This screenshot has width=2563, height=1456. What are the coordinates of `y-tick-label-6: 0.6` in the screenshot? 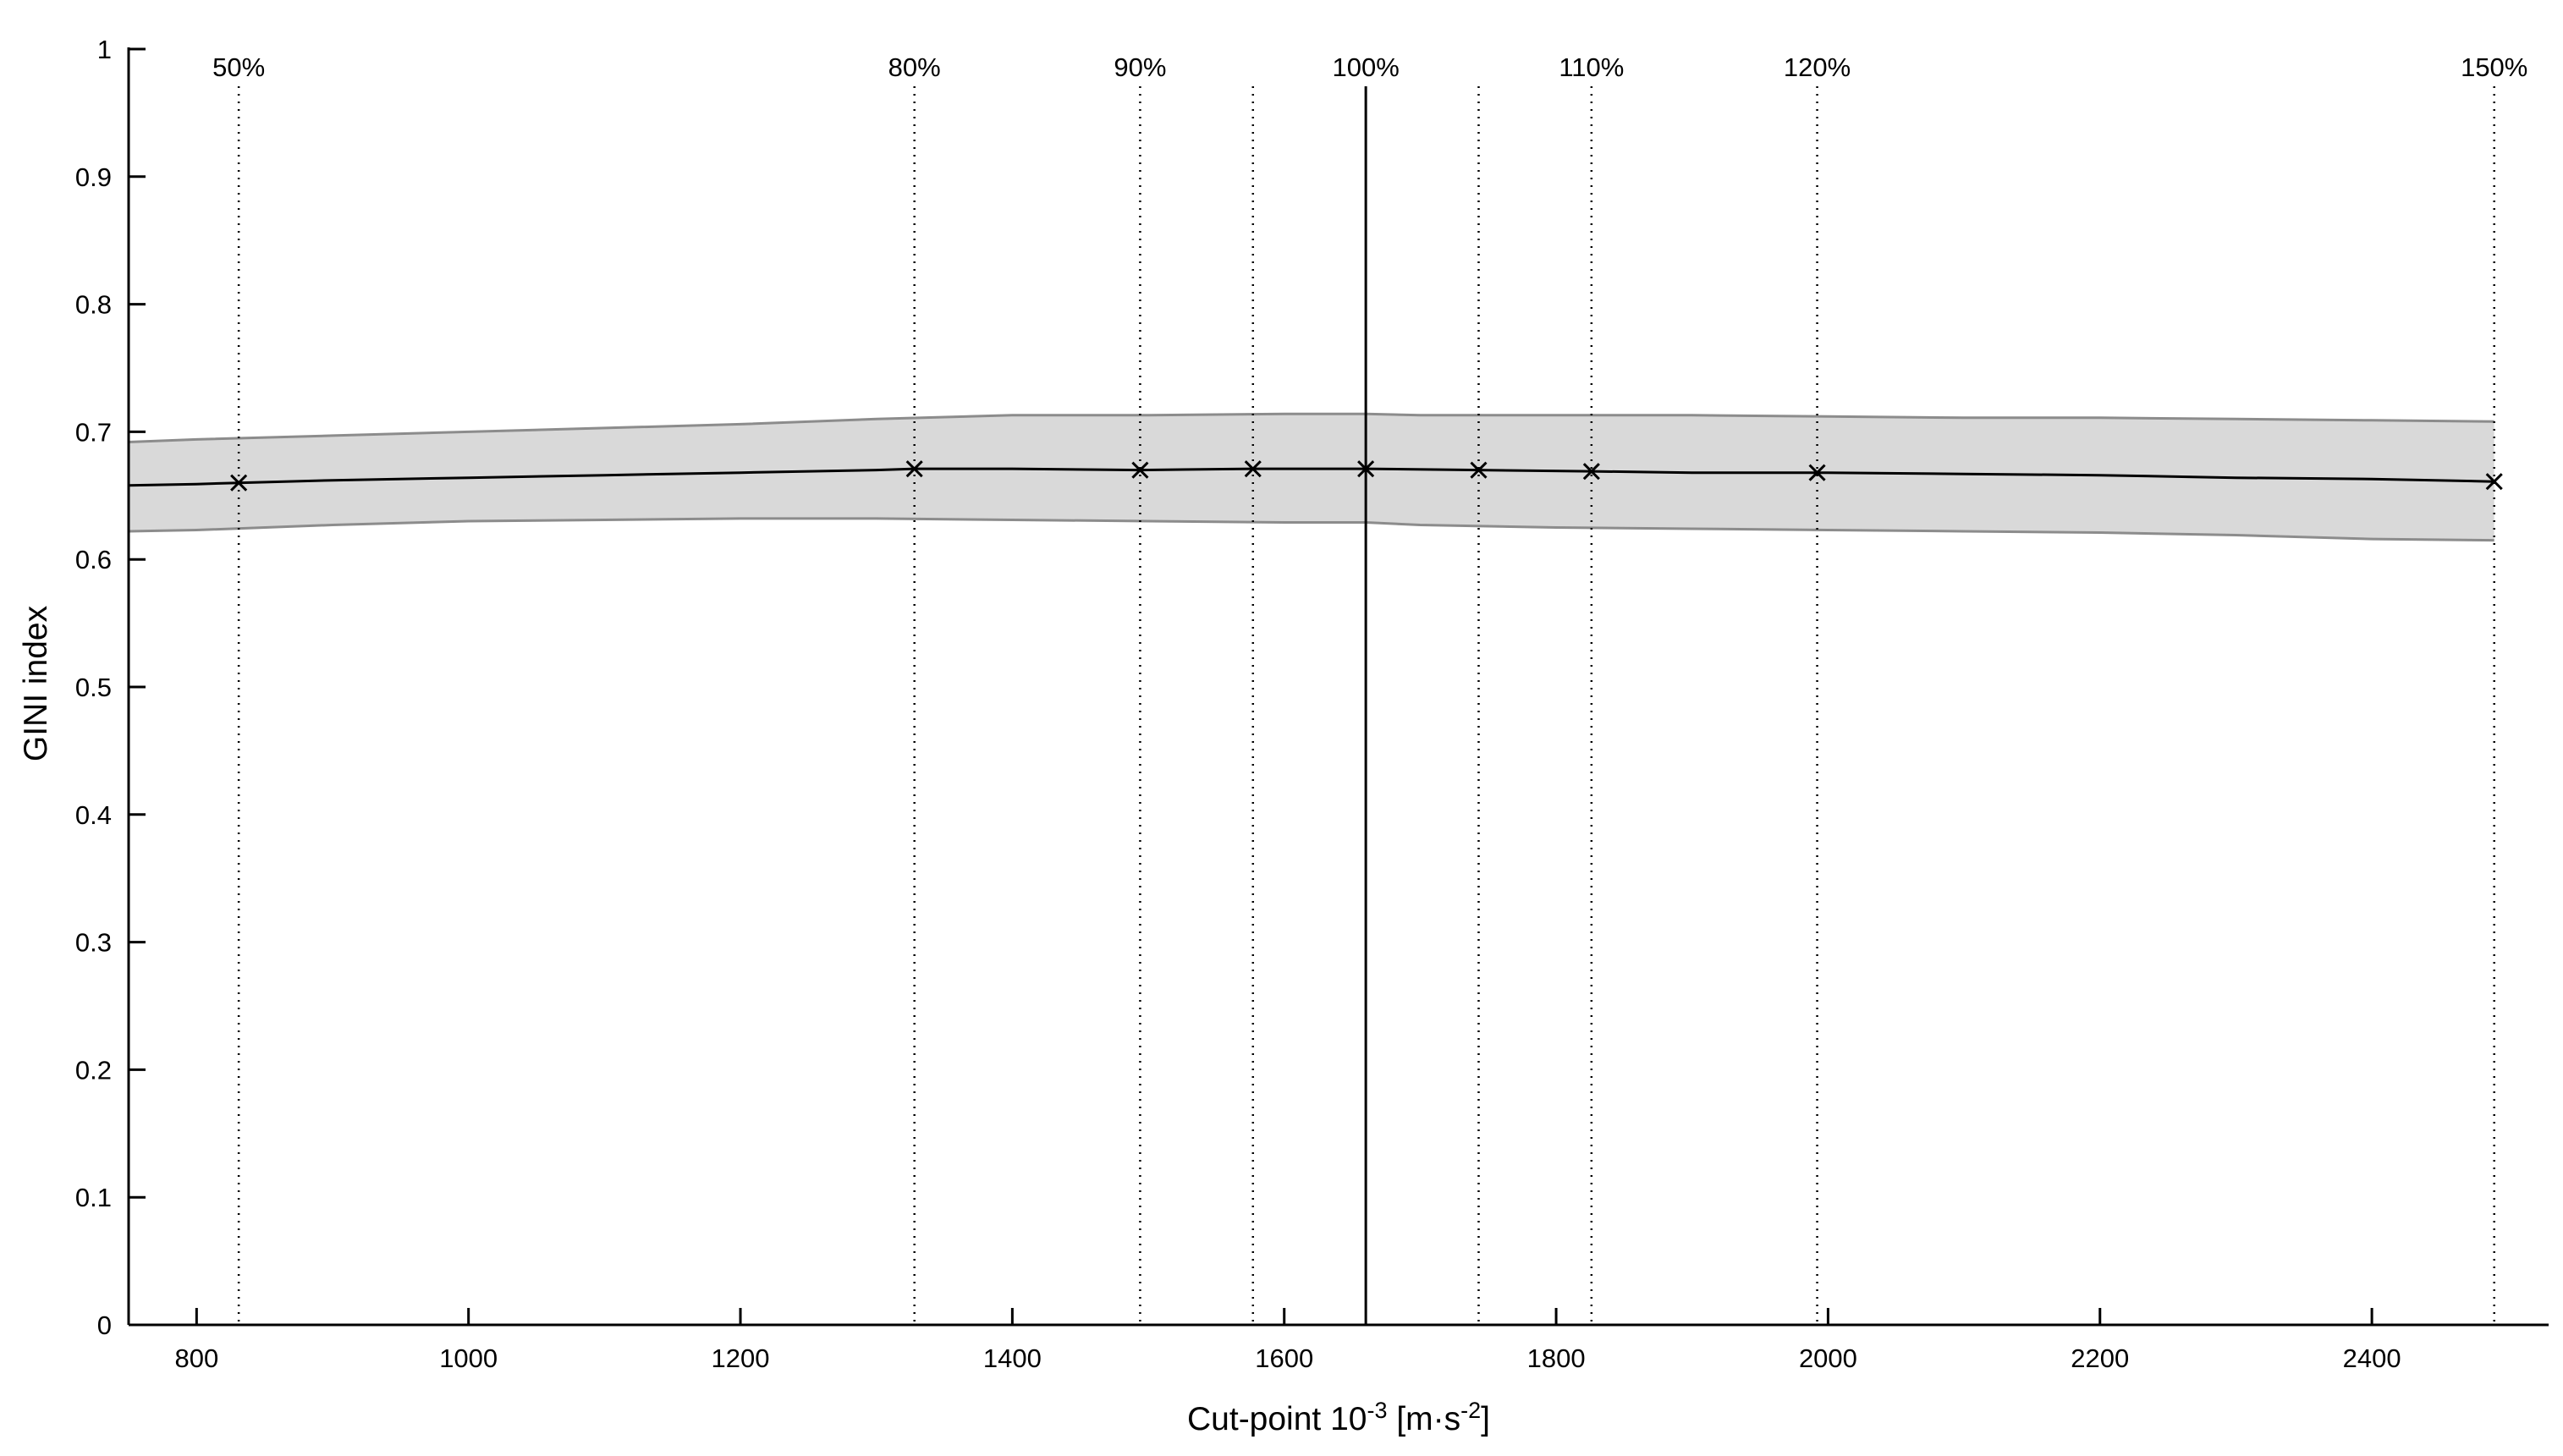 It's located at (93, 560).